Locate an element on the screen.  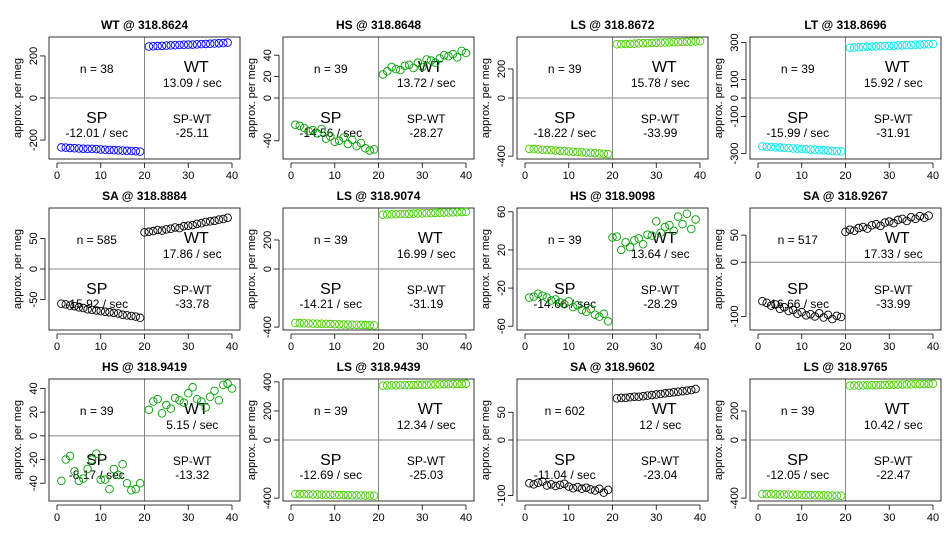
wt-rate-label: 15.78 / sec is located at coordinates (660, 83).